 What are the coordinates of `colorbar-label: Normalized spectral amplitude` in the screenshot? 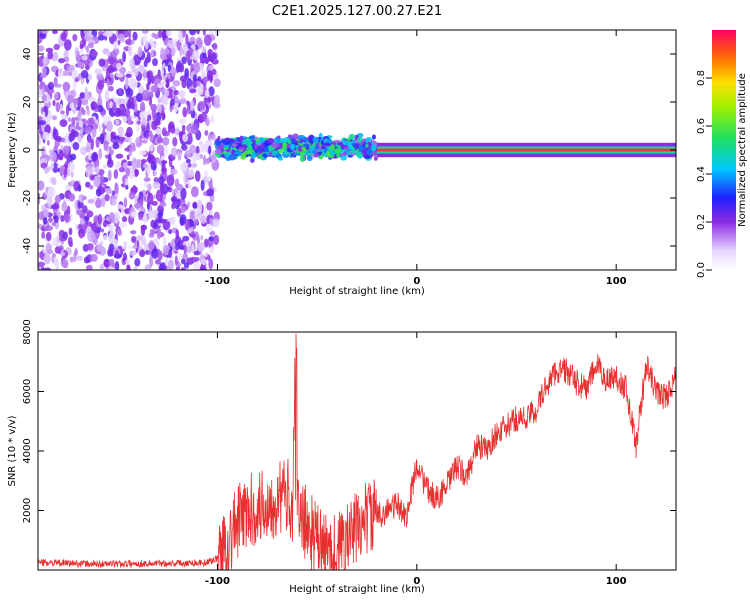 It's located at (742, 150).